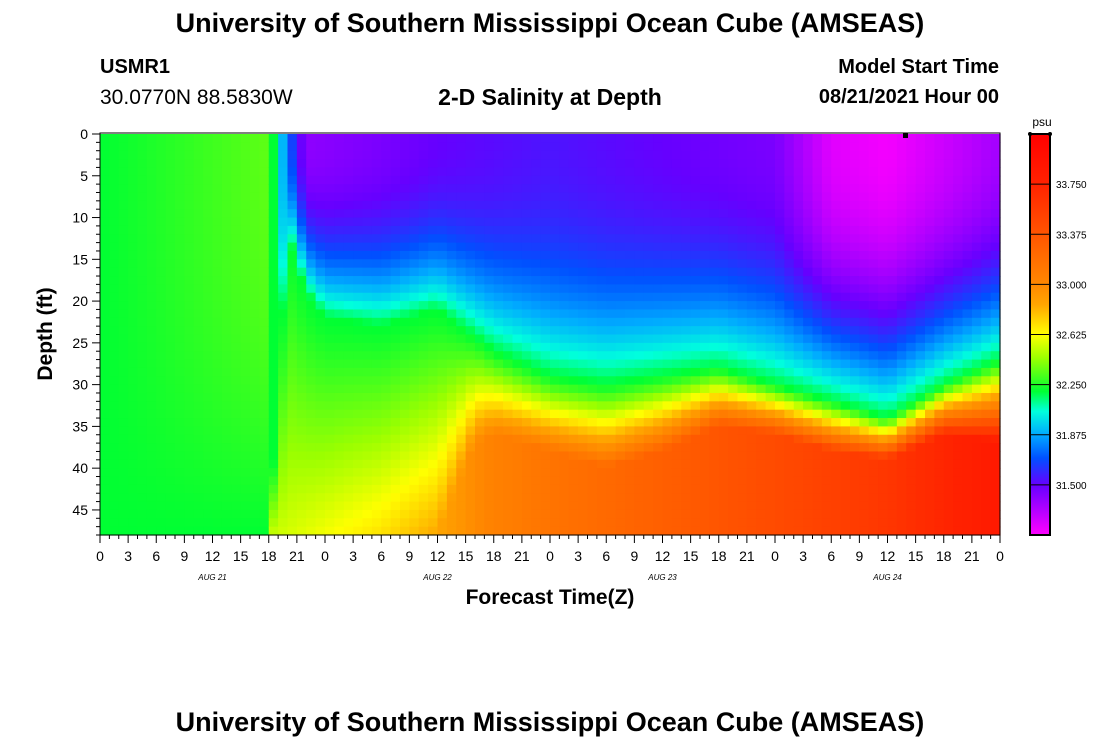  Describe the element at coordinates (80, 510) in the screenshot. I see `y-tick-label: 45` at that location.